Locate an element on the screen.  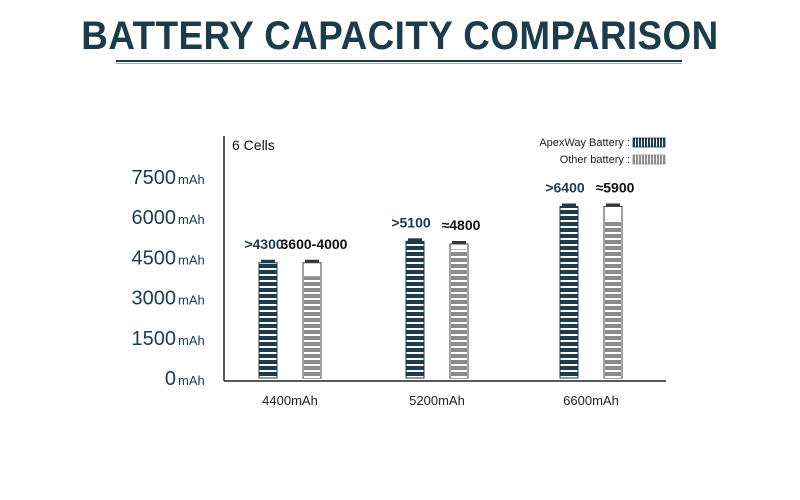
legend-swatch-apexway is located at coordinates (649, 142).